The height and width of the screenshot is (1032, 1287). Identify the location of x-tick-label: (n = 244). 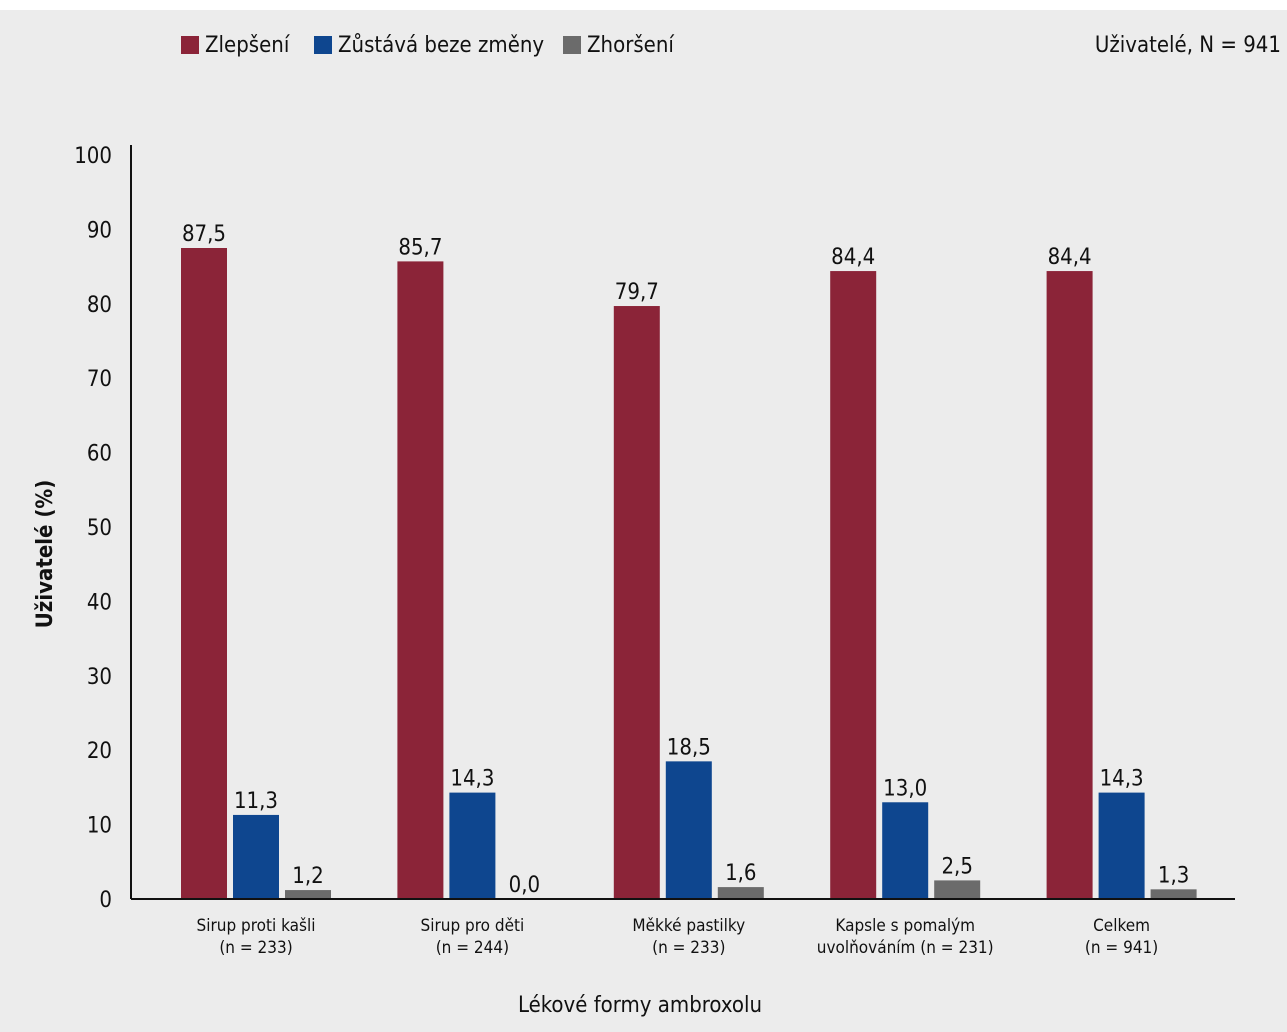
(472, 948).